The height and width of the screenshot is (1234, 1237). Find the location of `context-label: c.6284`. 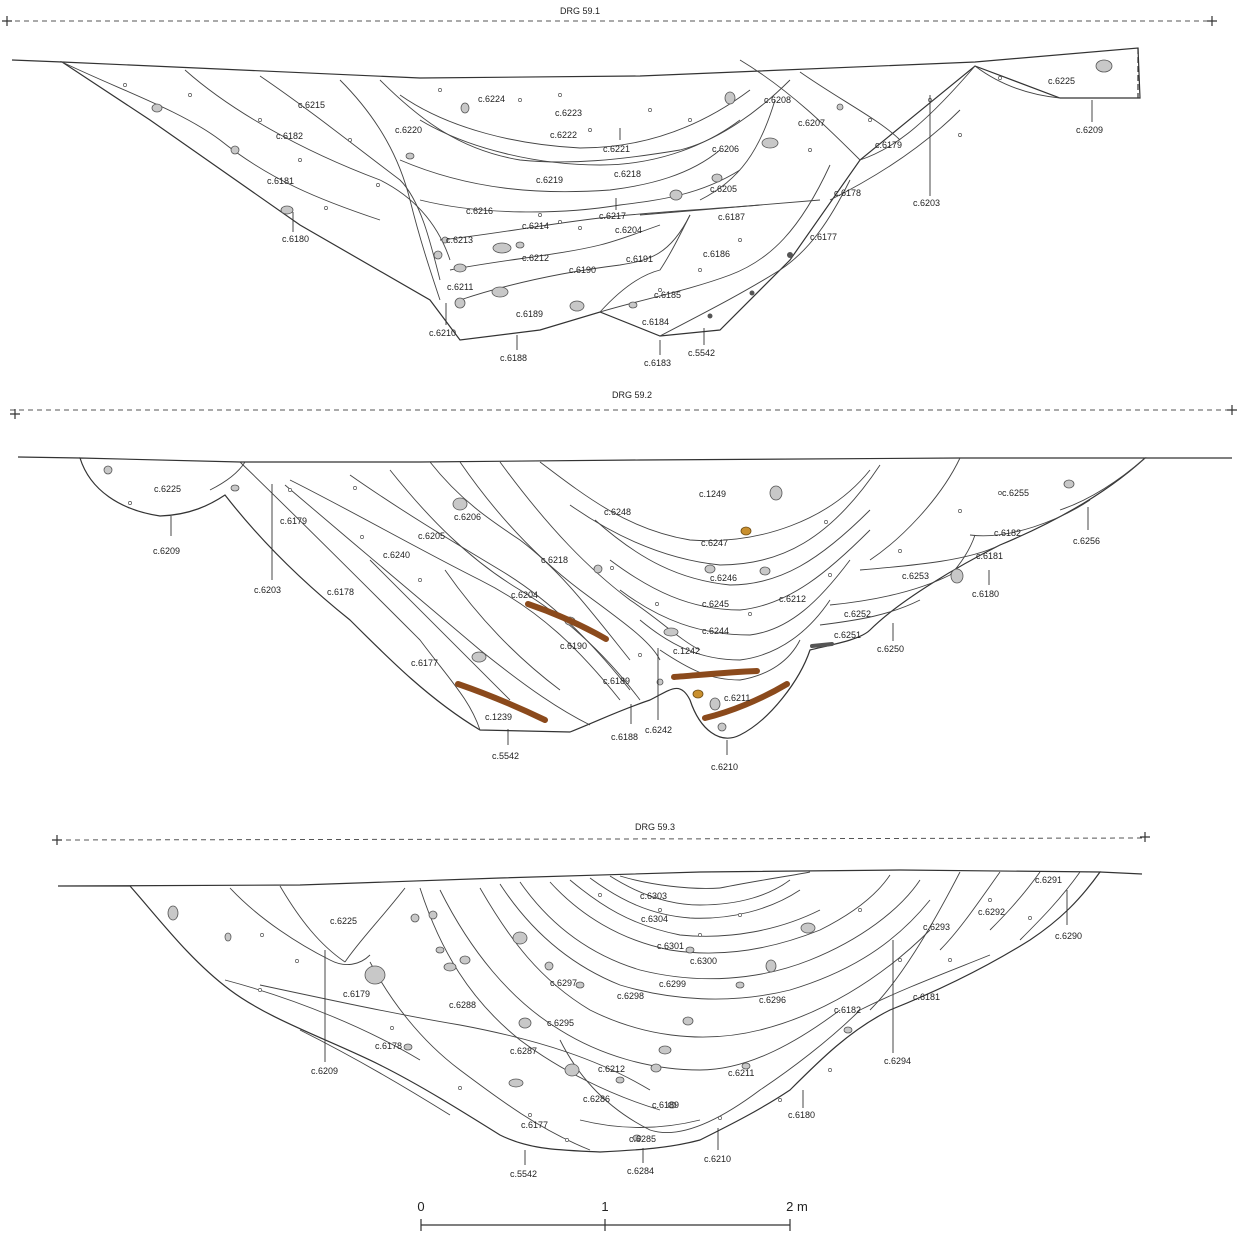

context-label: c.6284 is located at coordinates (640, 1171).